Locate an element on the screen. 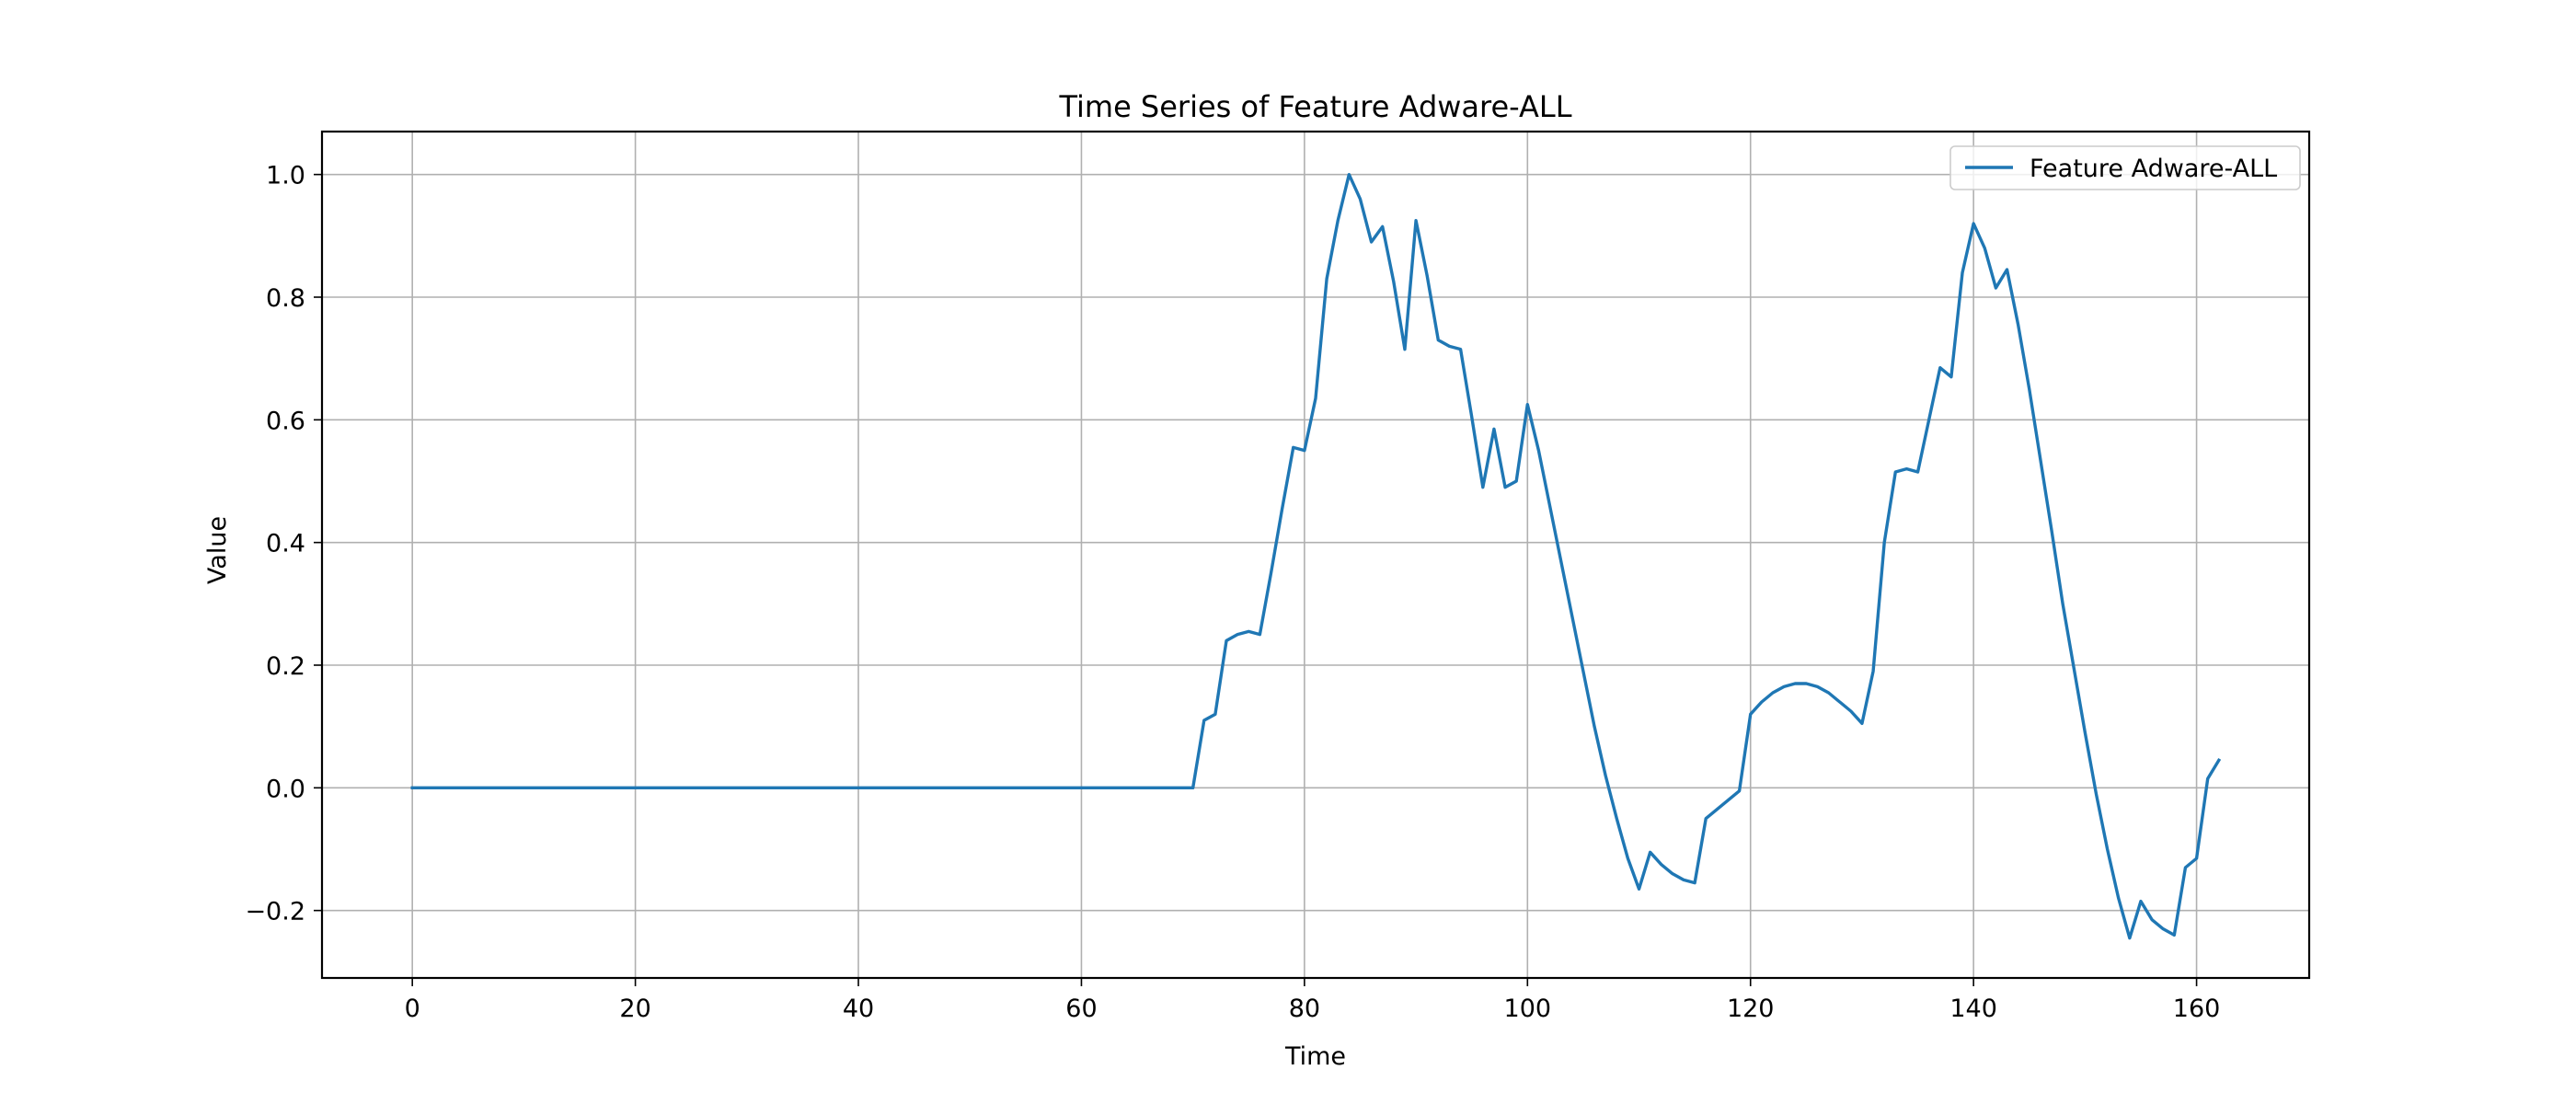 The width and height of the screenshot is (2576, 1104). x-tick-label: 160 is located at coordinates (2197, 1009).